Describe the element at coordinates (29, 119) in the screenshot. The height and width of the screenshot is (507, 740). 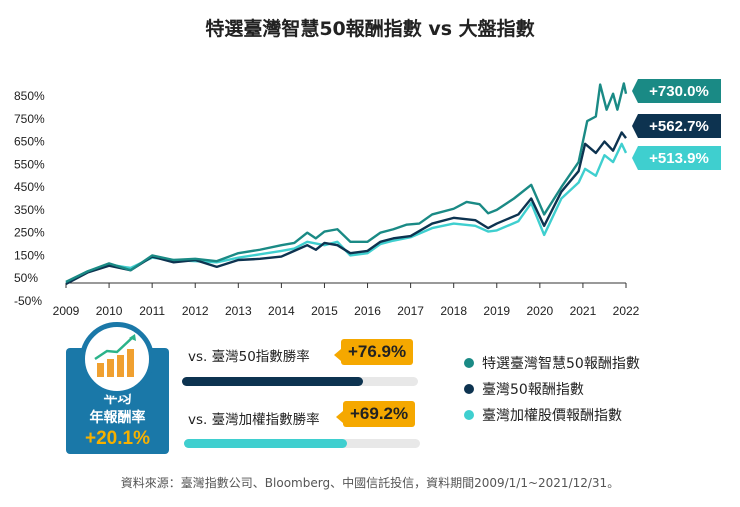
I see `y-tick-label: 750%` at that location.